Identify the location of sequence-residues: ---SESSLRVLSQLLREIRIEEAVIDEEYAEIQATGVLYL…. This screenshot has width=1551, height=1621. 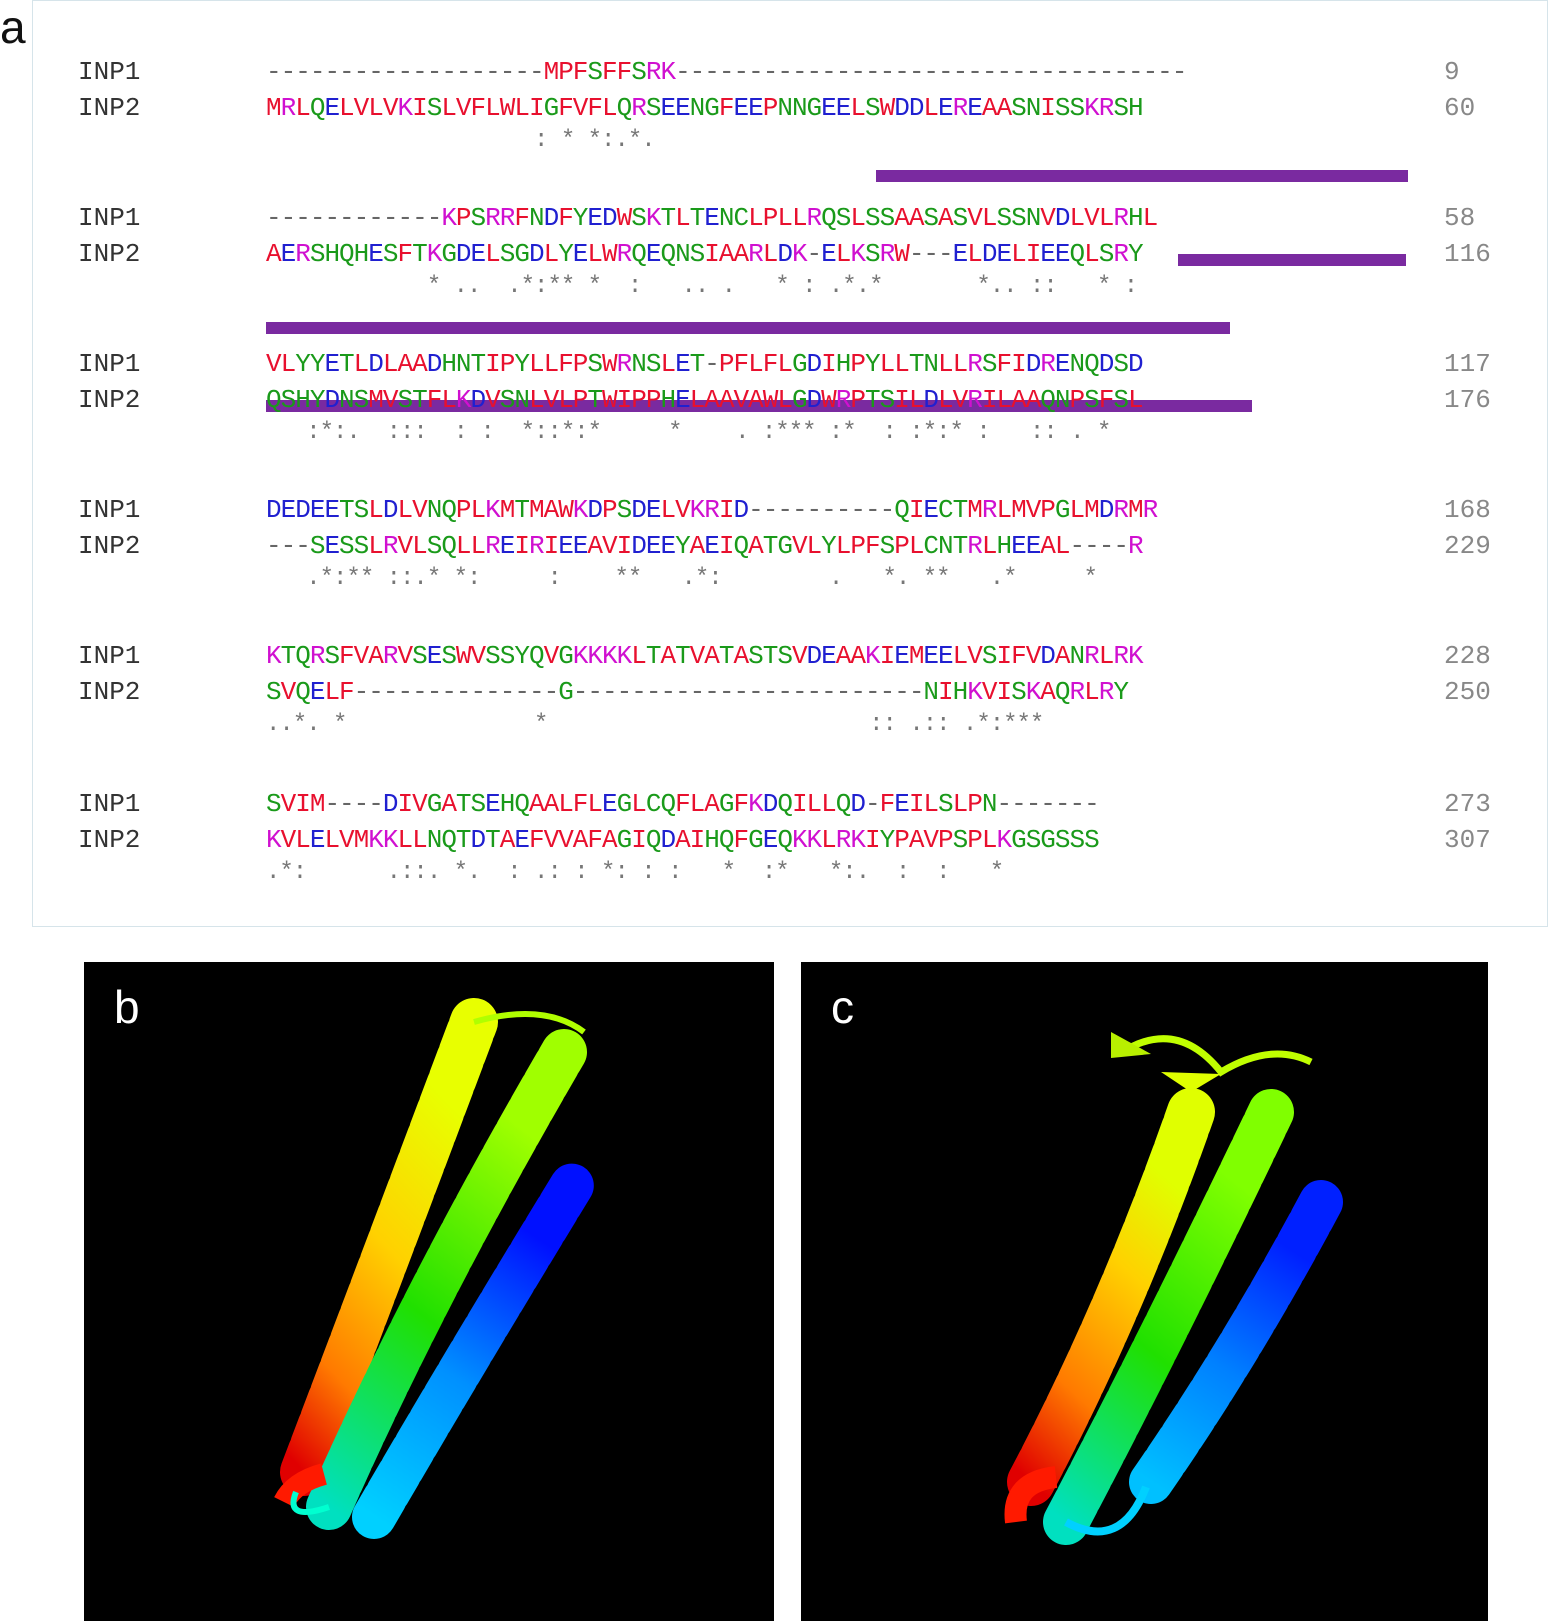
(705, 546).